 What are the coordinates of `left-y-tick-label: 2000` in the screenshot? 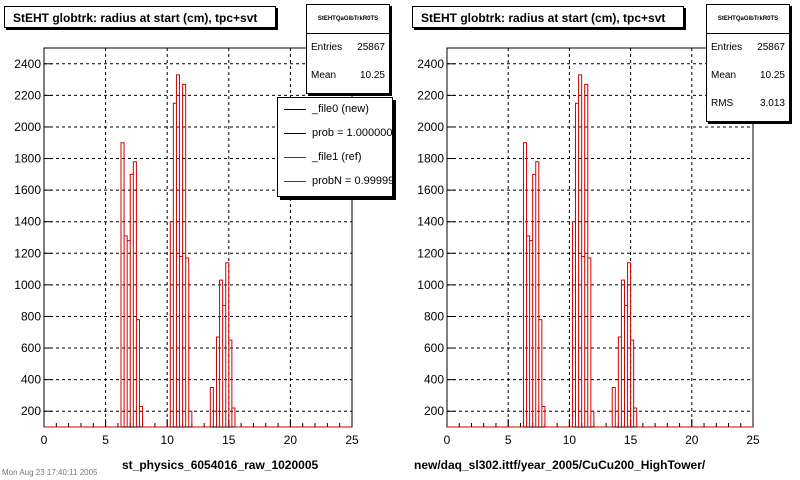 It's located at (27, 127).